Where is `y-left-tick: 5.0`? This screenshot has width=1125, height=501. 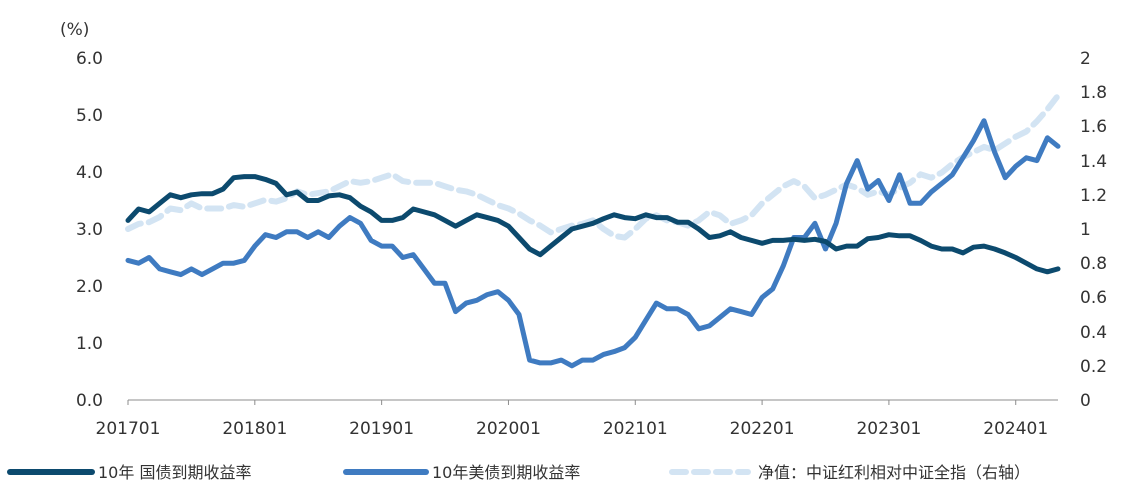 y-left-tick: 5.0 is located at coordinates (89, 116).